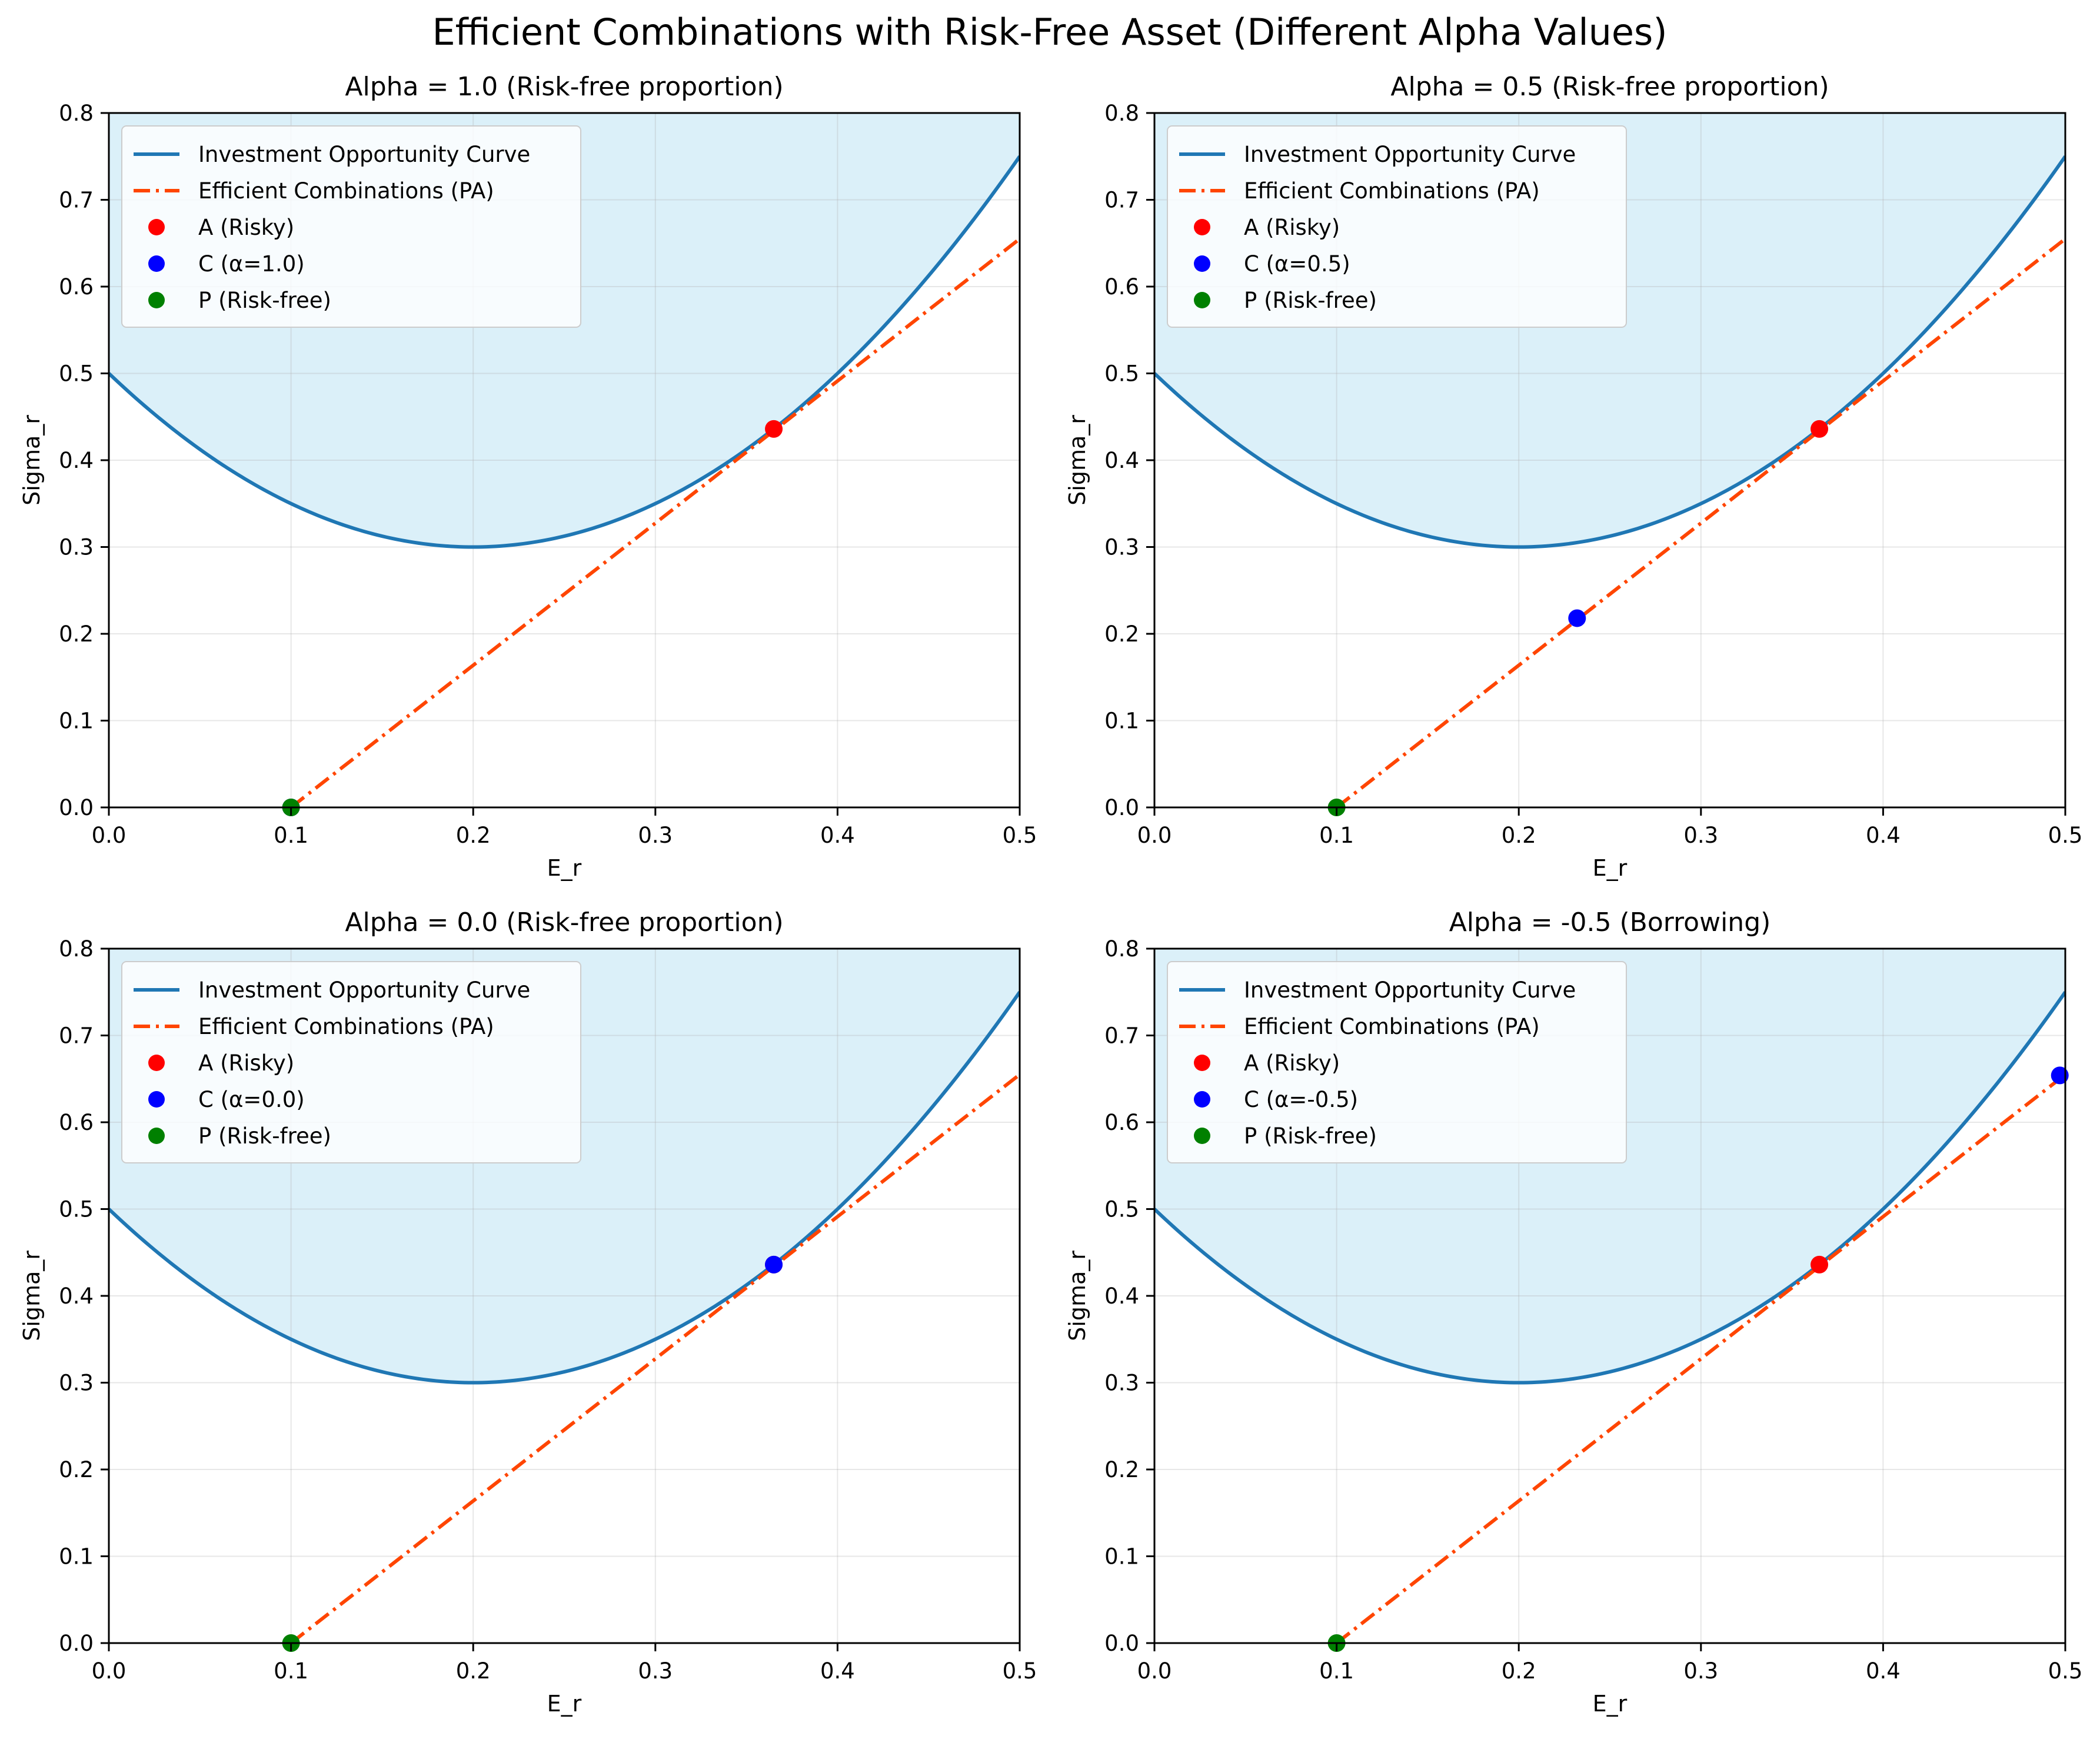 Image resolution: width=2100 pixels, height=1739 pixels. Describe the element at coordinates (1609, 87) in the screenshot. I see `subplot-title: Alpha = 0.5 (Risk-free proportion)` at that location.